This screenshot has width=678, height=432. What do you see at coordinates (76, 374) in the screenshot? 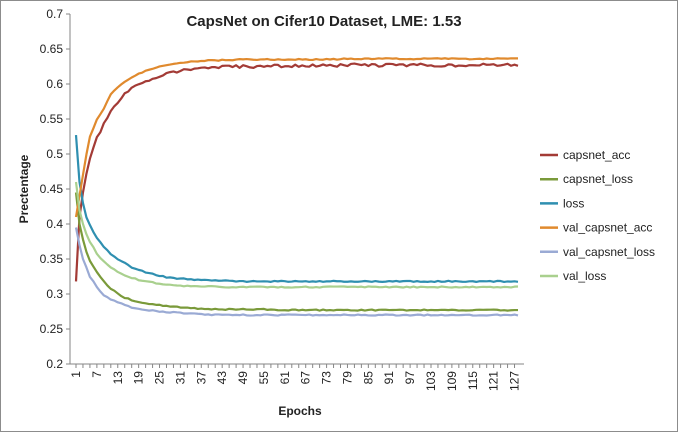
I see `x-tick-label: 1` at bounding box center [76, 374].